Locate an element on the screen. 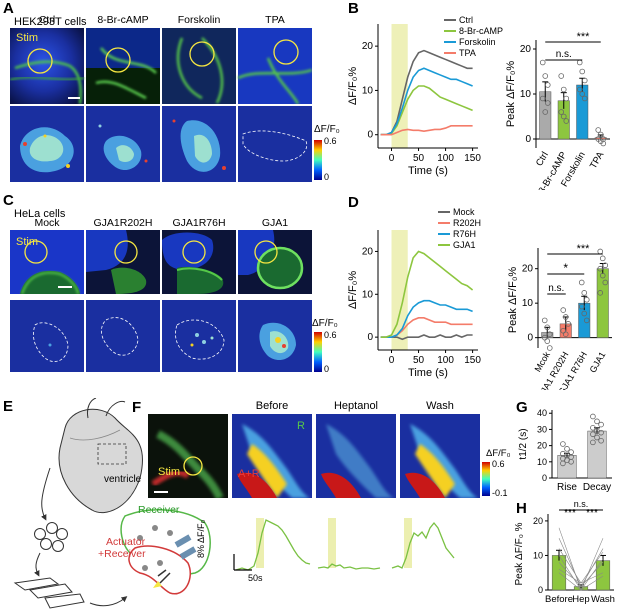 This screenshot has height=610, width=617. y-tick-label: 40 is located at coordinates (542, 413).